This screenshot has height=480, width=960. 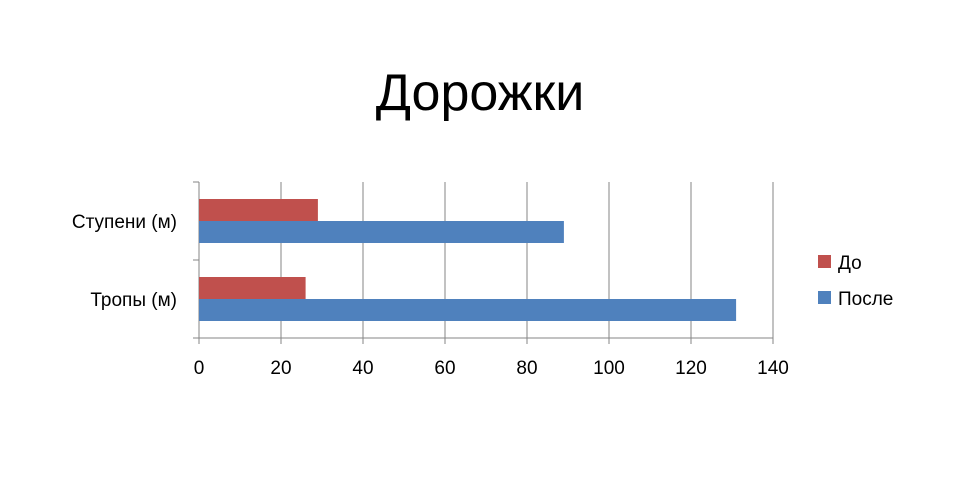 What do you see at coordinates (199, 368) in the screenshot?
I see `x-tick-label: 0` at bounding box center [199, 368].